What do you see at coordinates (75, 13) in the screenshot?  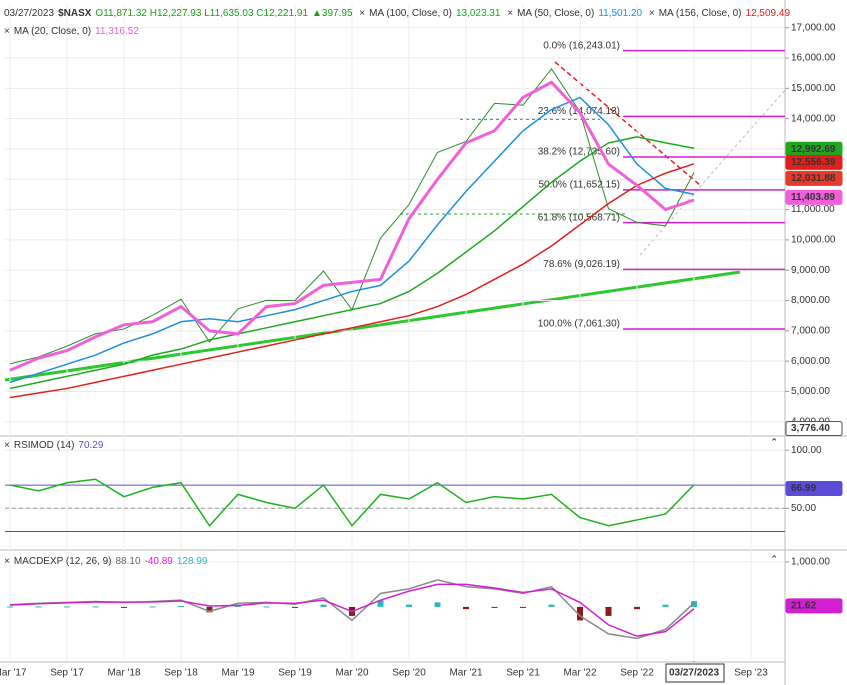 I see `symbol: $NASX` at bounding box center [75, 13].